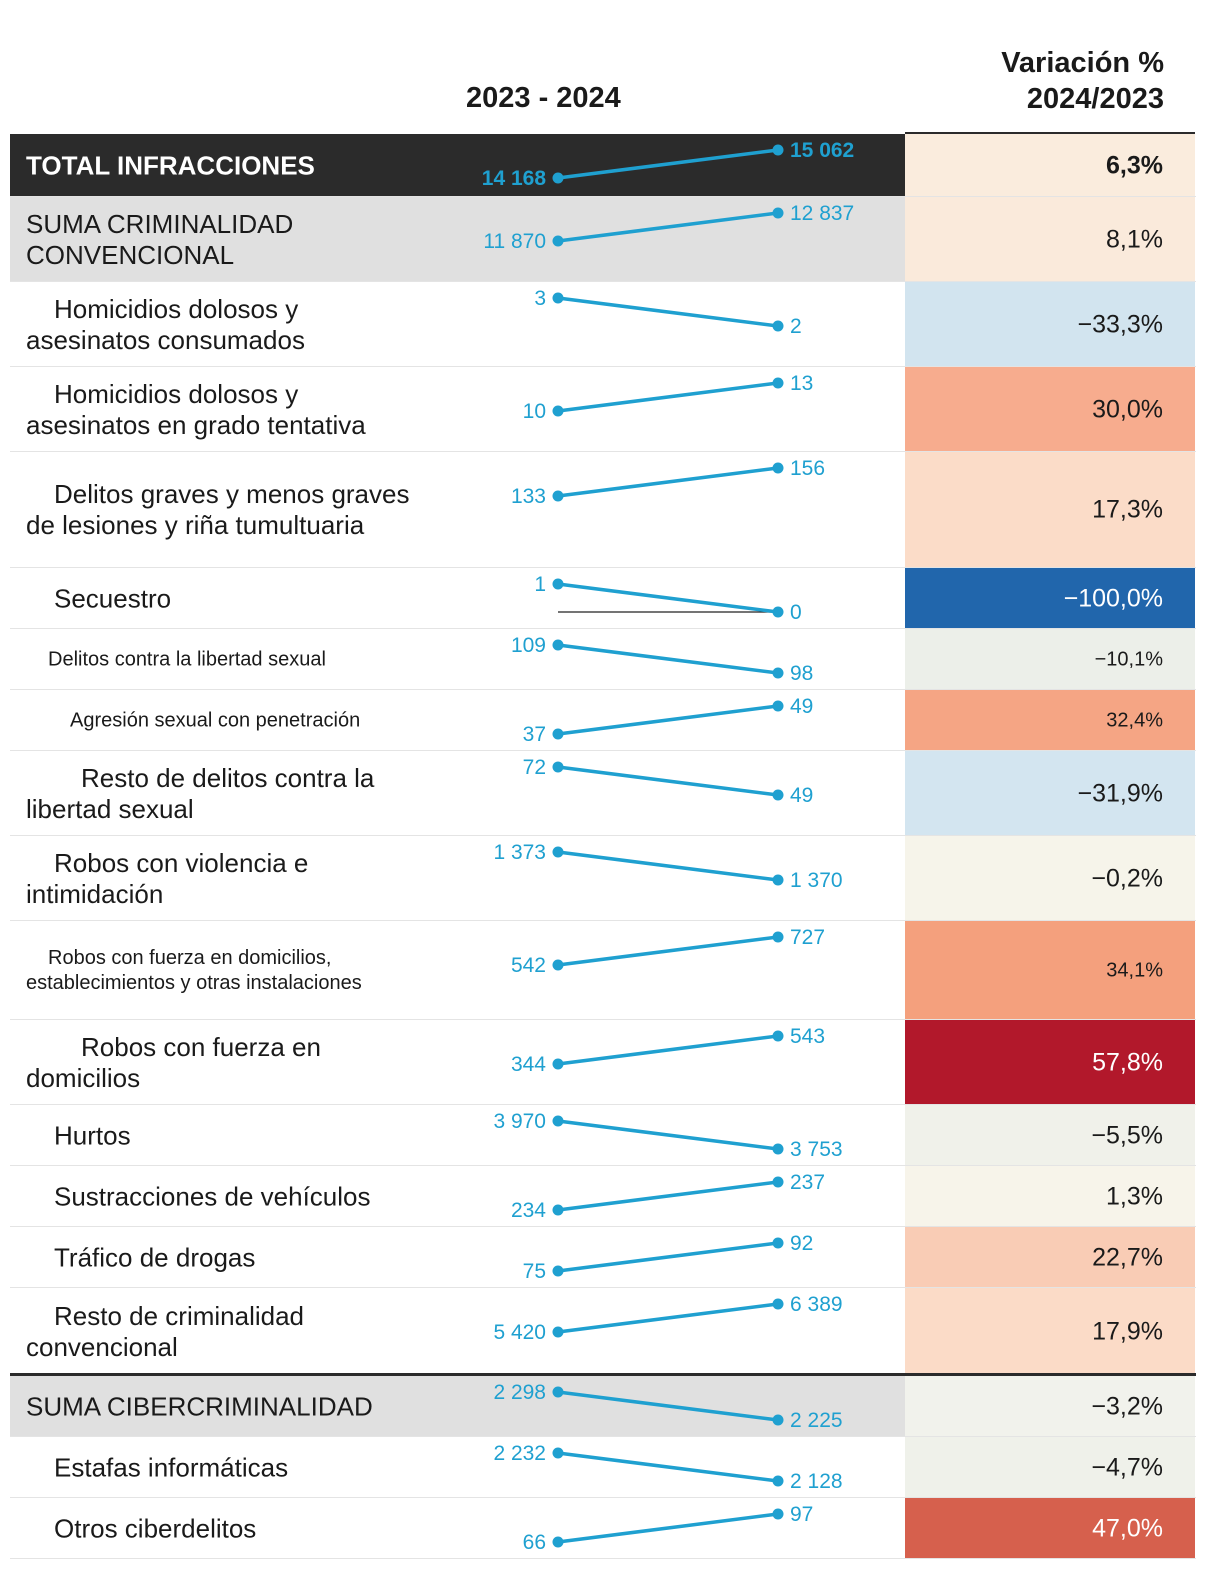 This screenshot has width=1220, height=1588. What do you see at coordinates (173, 1062) in the screenshot?
I see `row-label: Robos con fuerza en domicilios` at bounding box center [173, 1062].